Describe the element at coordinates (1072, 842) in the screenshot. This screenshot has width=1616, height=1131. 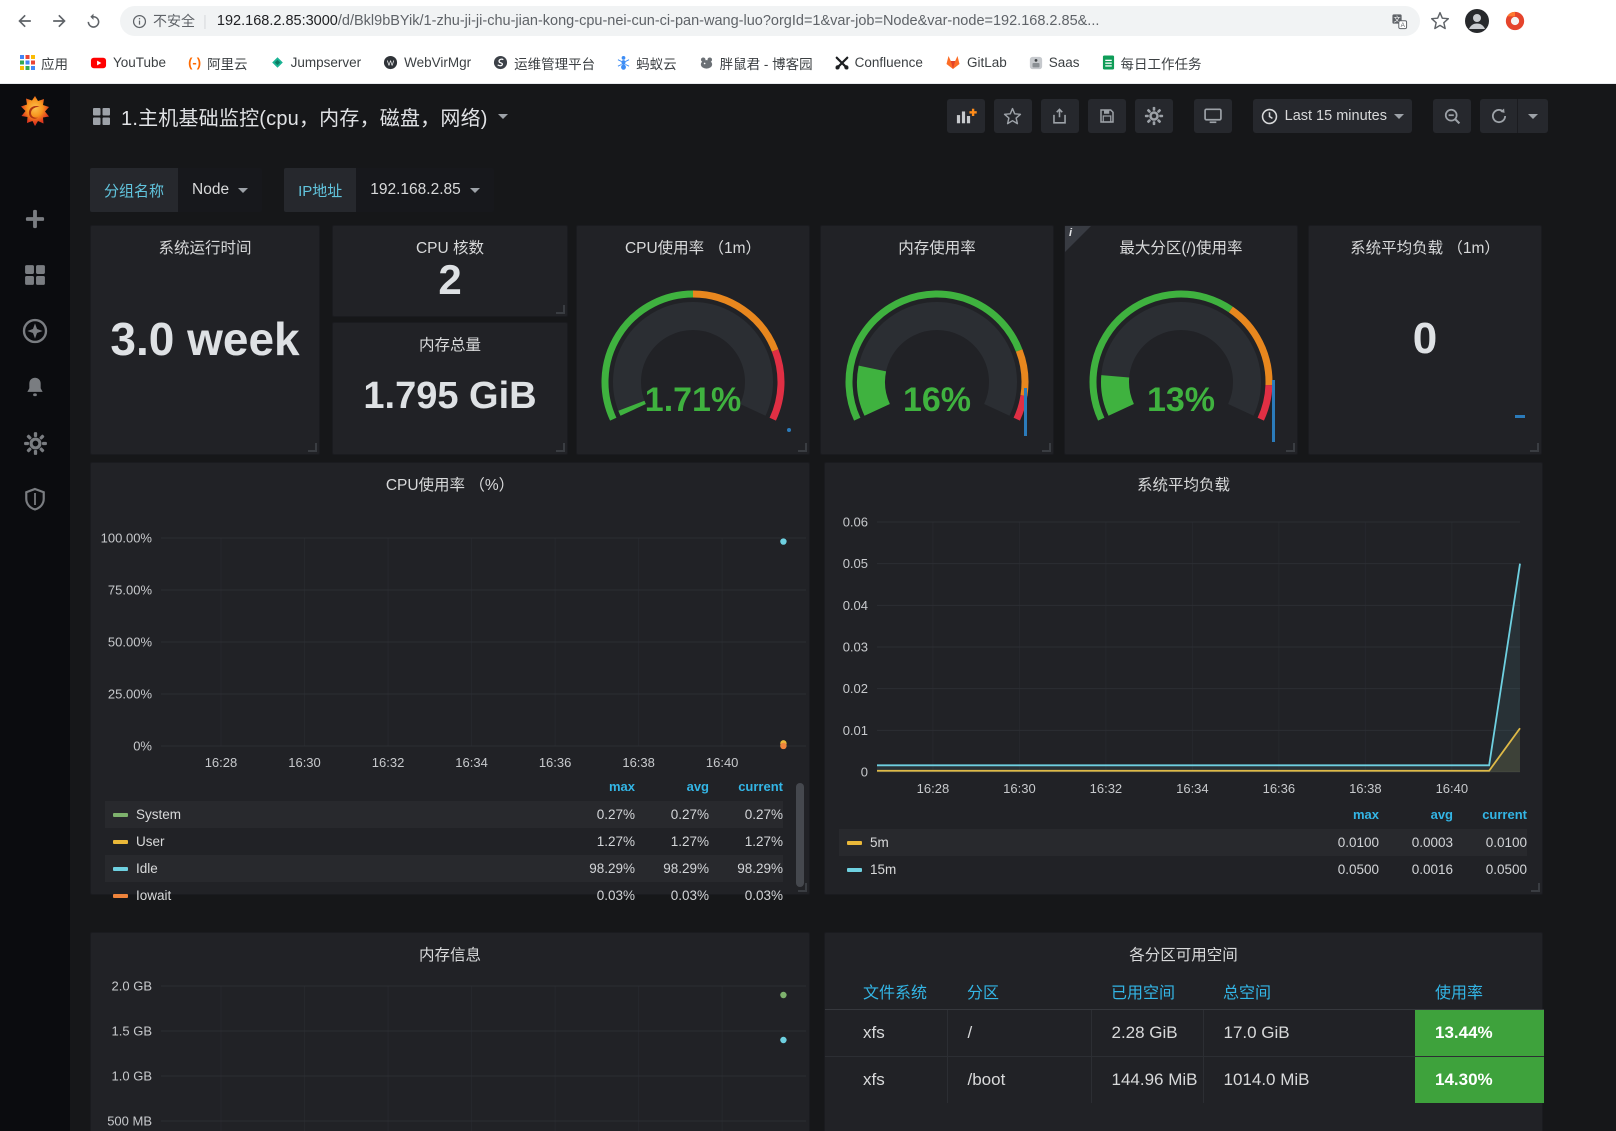
I see `legend-item-5m: 5m` at that location.